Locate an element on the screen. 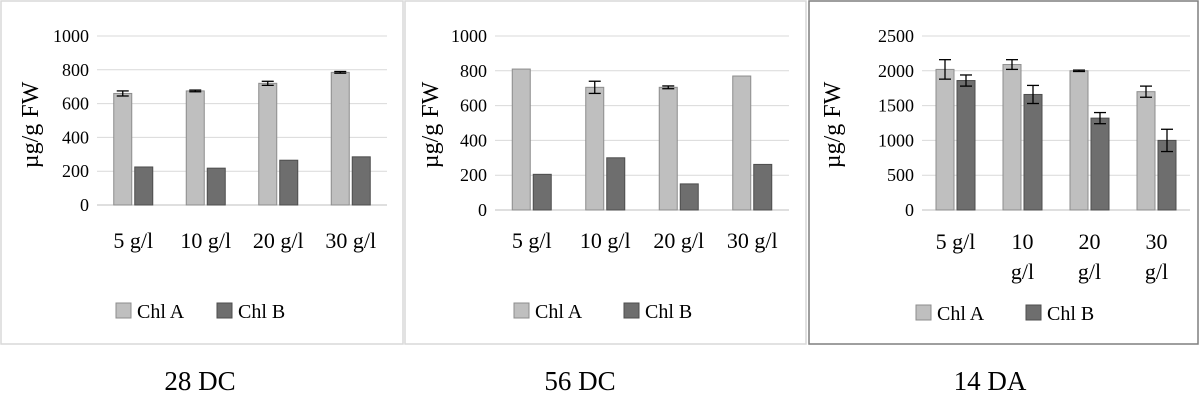 The height and width of the screenshot is (401, 1200). caption-14da: 14 DA is located at coordinates (990, 381).